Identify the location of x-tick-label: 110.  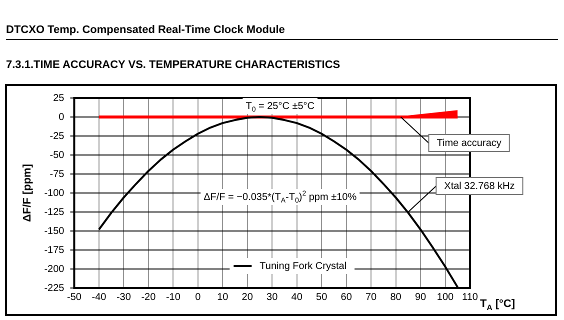
(470, 297).